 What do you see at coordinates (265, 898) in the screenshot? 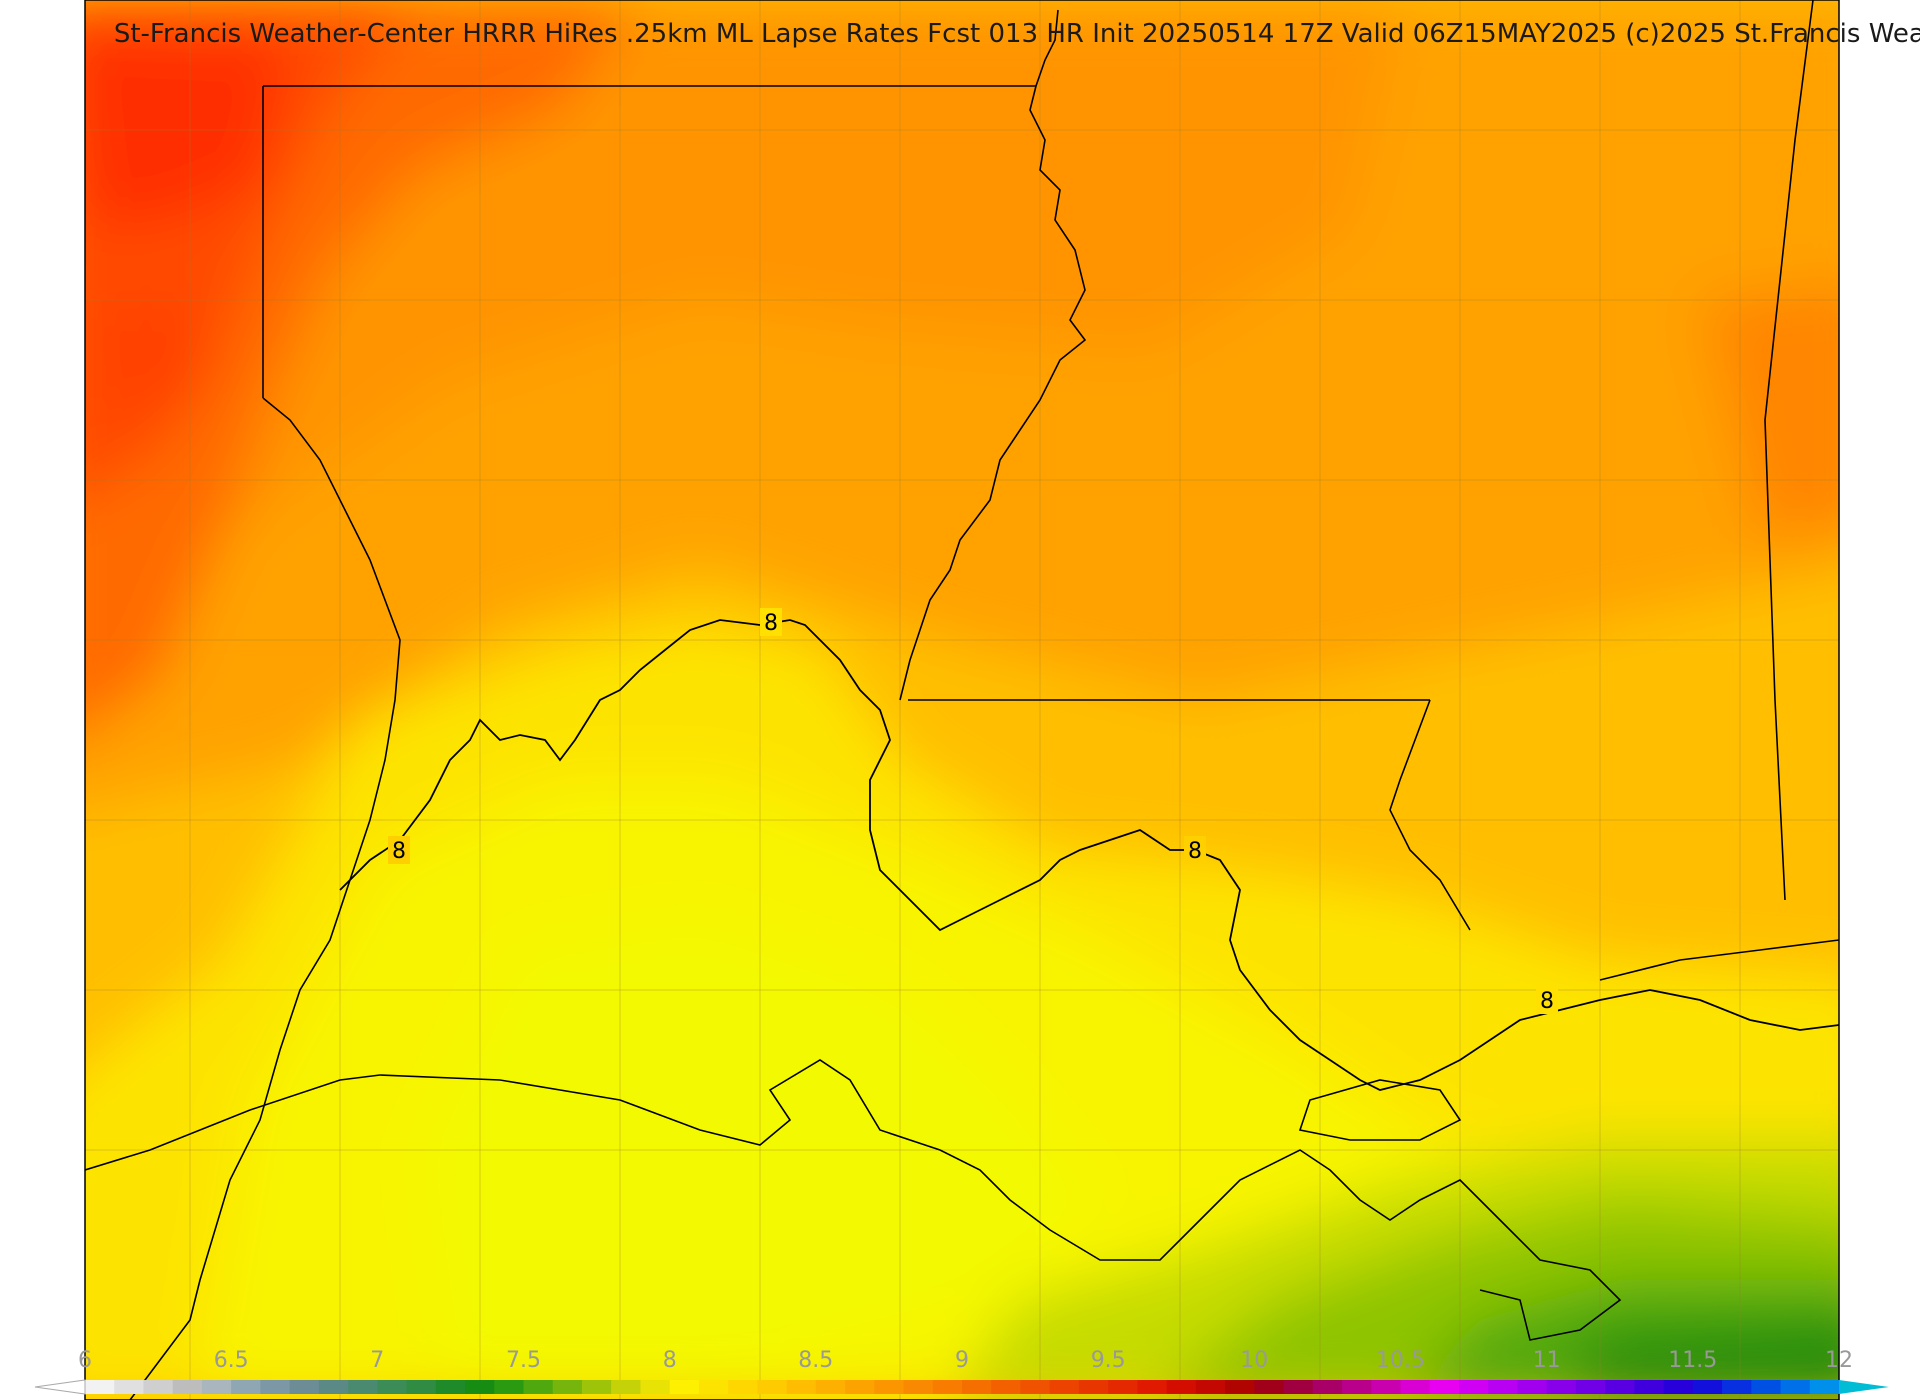
I see `red-river-border` at bounding box center [265, 898].